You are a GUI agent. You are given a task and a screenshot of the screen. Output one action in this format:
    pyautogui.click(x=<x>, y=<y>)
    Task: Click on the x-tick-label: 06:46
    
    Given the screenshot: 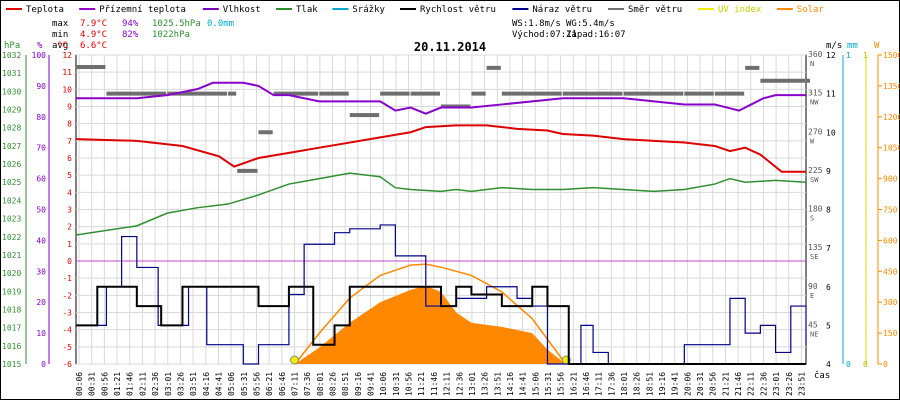 What is the action you would take?
    pyautogui.click(x=282, y=384)
    